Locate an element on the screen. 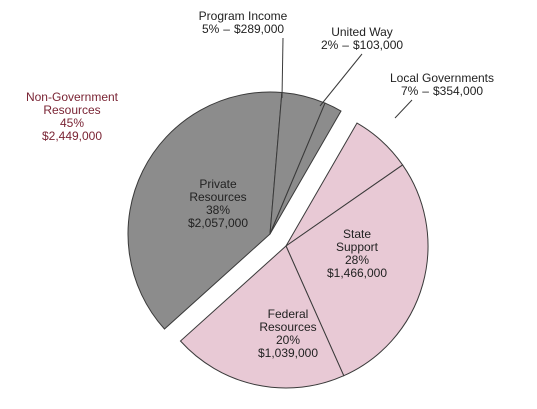 The height and width of the screenshot is (409, 537). slice-label: Local Governments is located at coordinates (442, 78).